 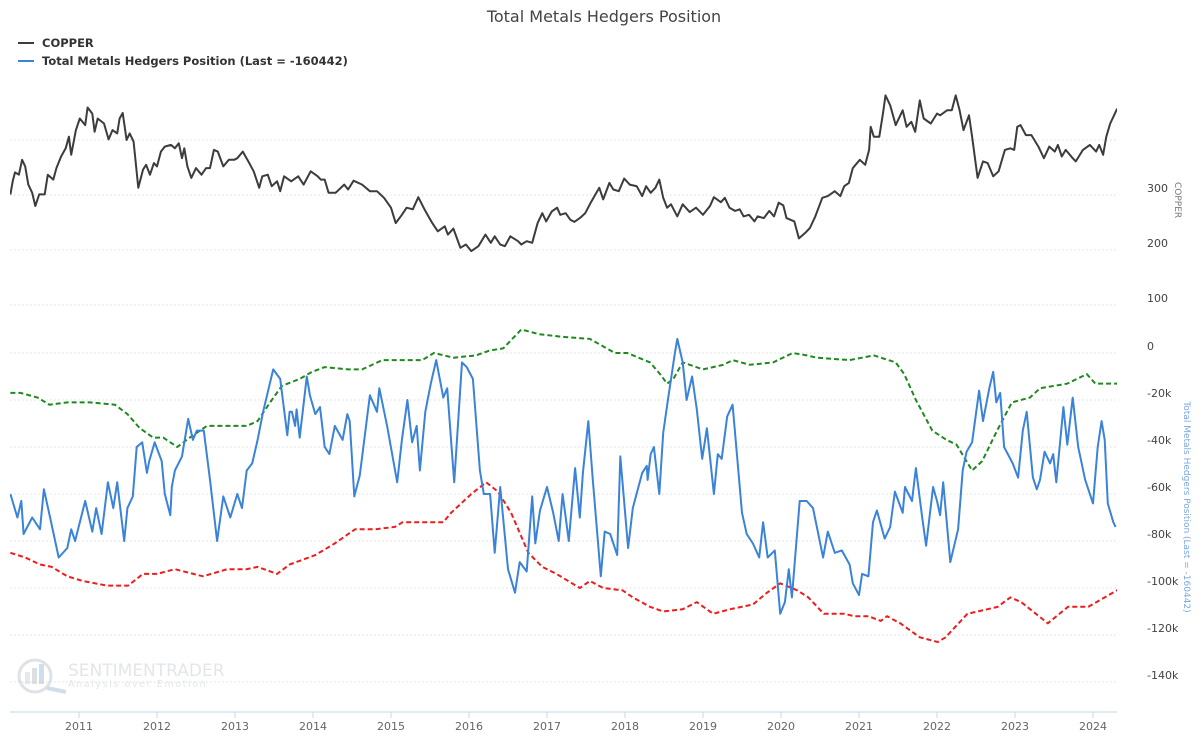 I want to click on watermark-tagline: Analysis over Emotion, so click(x=137, y=684).